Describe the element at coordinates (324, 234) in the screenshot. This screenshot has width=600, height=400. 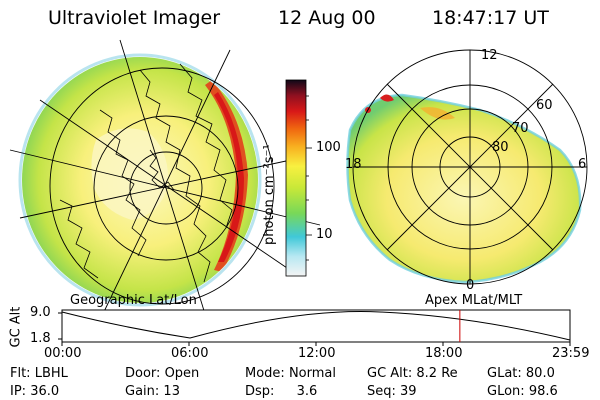
I see `colorbar-tick-10: 10` at that location.